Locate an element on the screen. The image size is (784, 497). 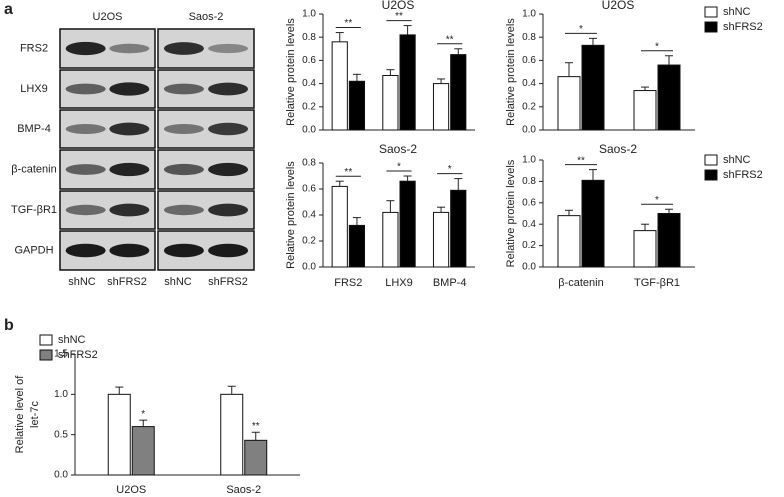
blot-row-label: FRS2 is located at coordinates (34, 48).